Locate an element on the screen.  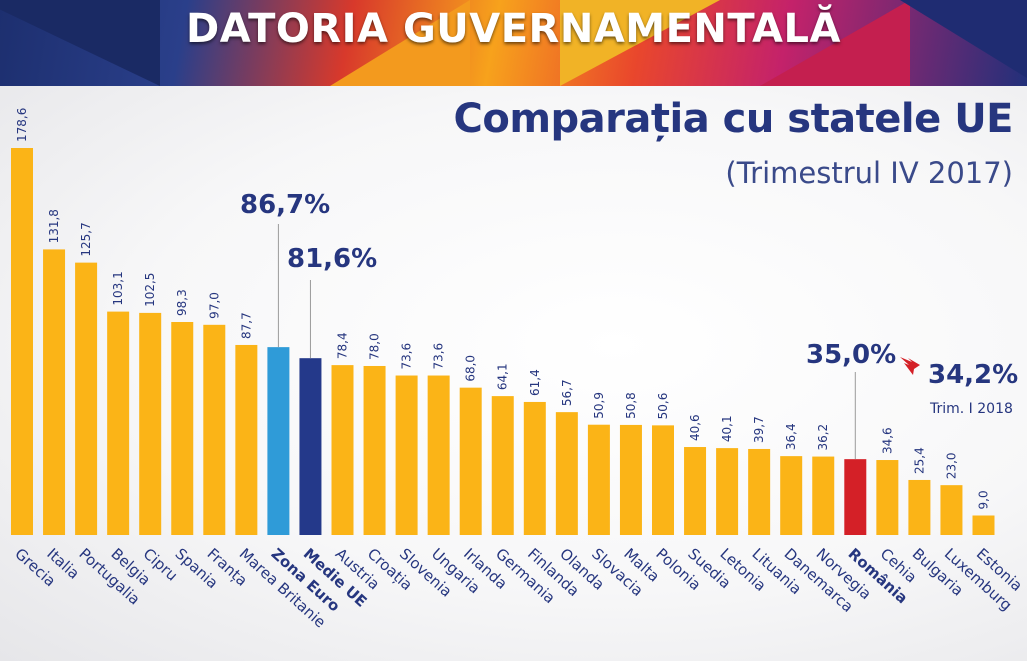
value-label-austria: 78,4 is located at coordinates (343, 345).